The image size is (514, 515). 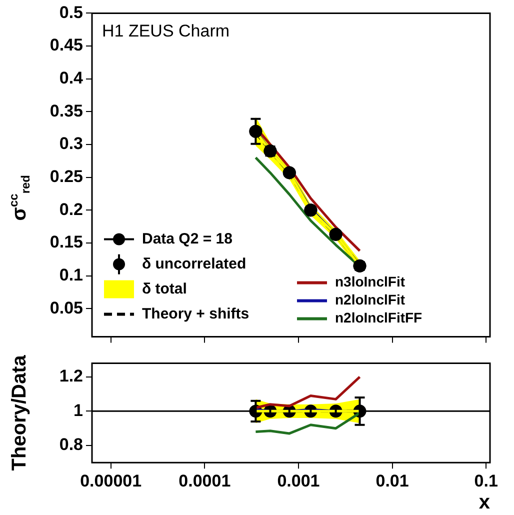 What do you see at coordinates (379, 318) in the screenshot?
I see `legend-label: n2loInclFitFF` at bounding box center [379, 318].